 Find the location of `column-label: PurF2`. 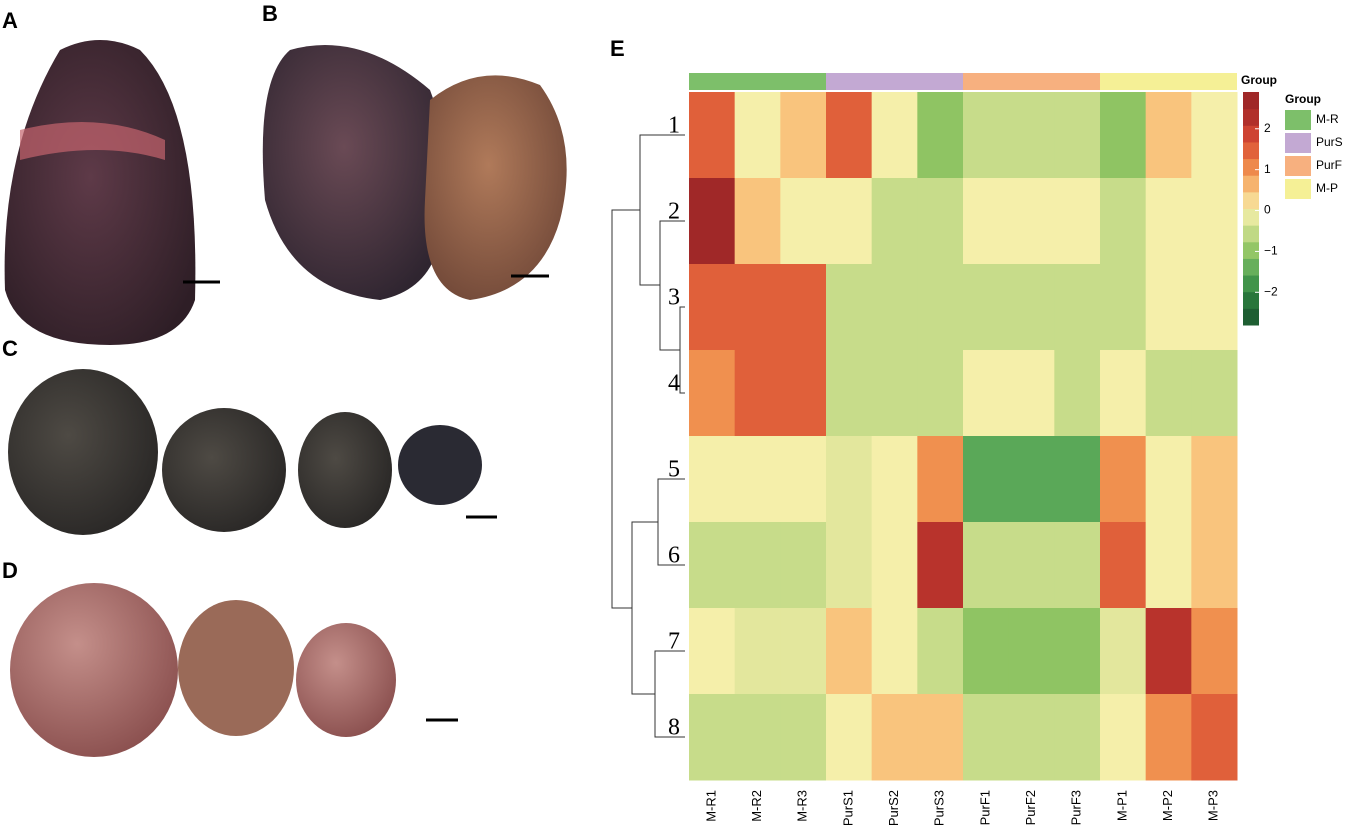

column-label: PurF2 is located at coordinates (1030, 807).